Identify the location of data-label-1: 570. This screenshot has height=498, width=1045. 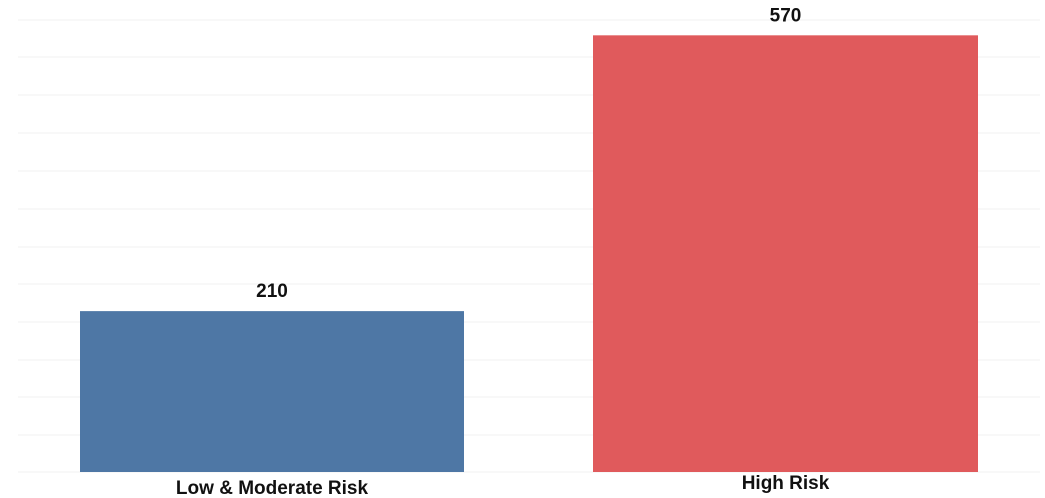
(786, 15).